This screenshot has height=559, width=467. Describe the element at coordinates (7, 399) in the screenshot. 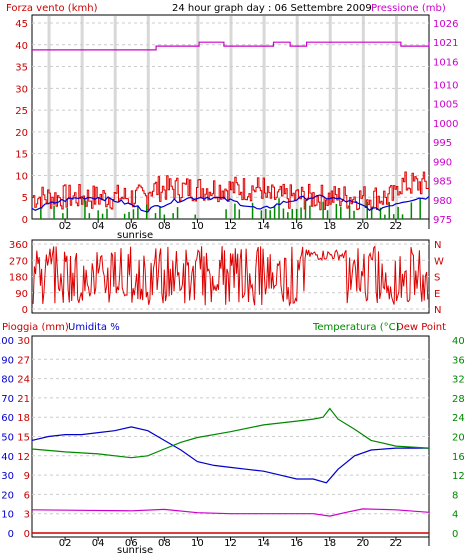

I see `humidity-tick-label: 70` at that location.